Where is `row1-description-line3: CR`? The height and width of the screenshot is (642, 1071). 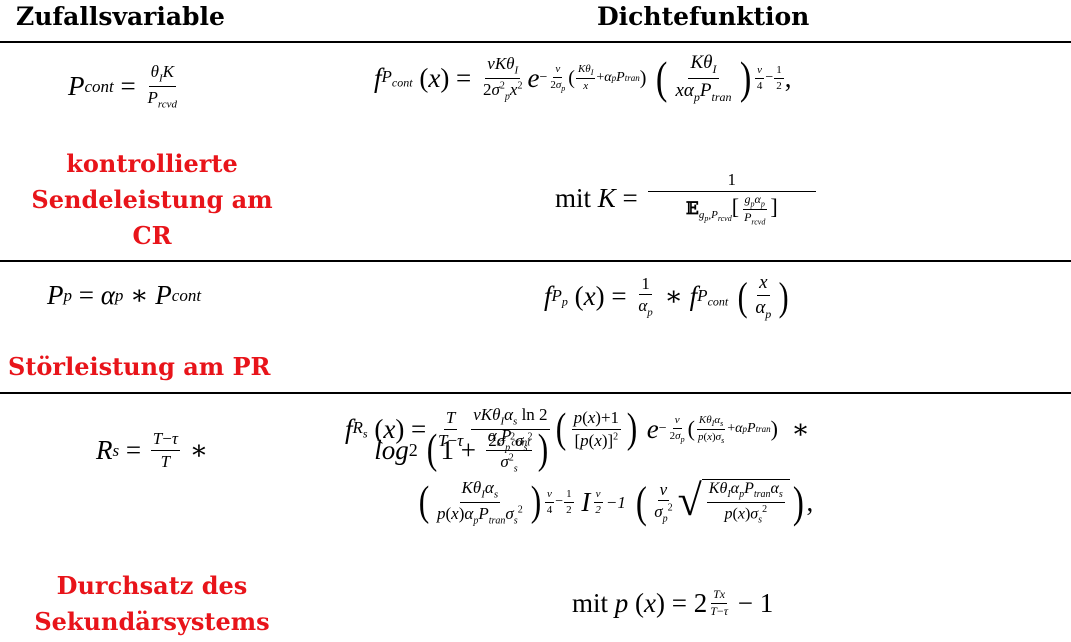
row1-description-line3: CR is located at coordinates (152, 235).